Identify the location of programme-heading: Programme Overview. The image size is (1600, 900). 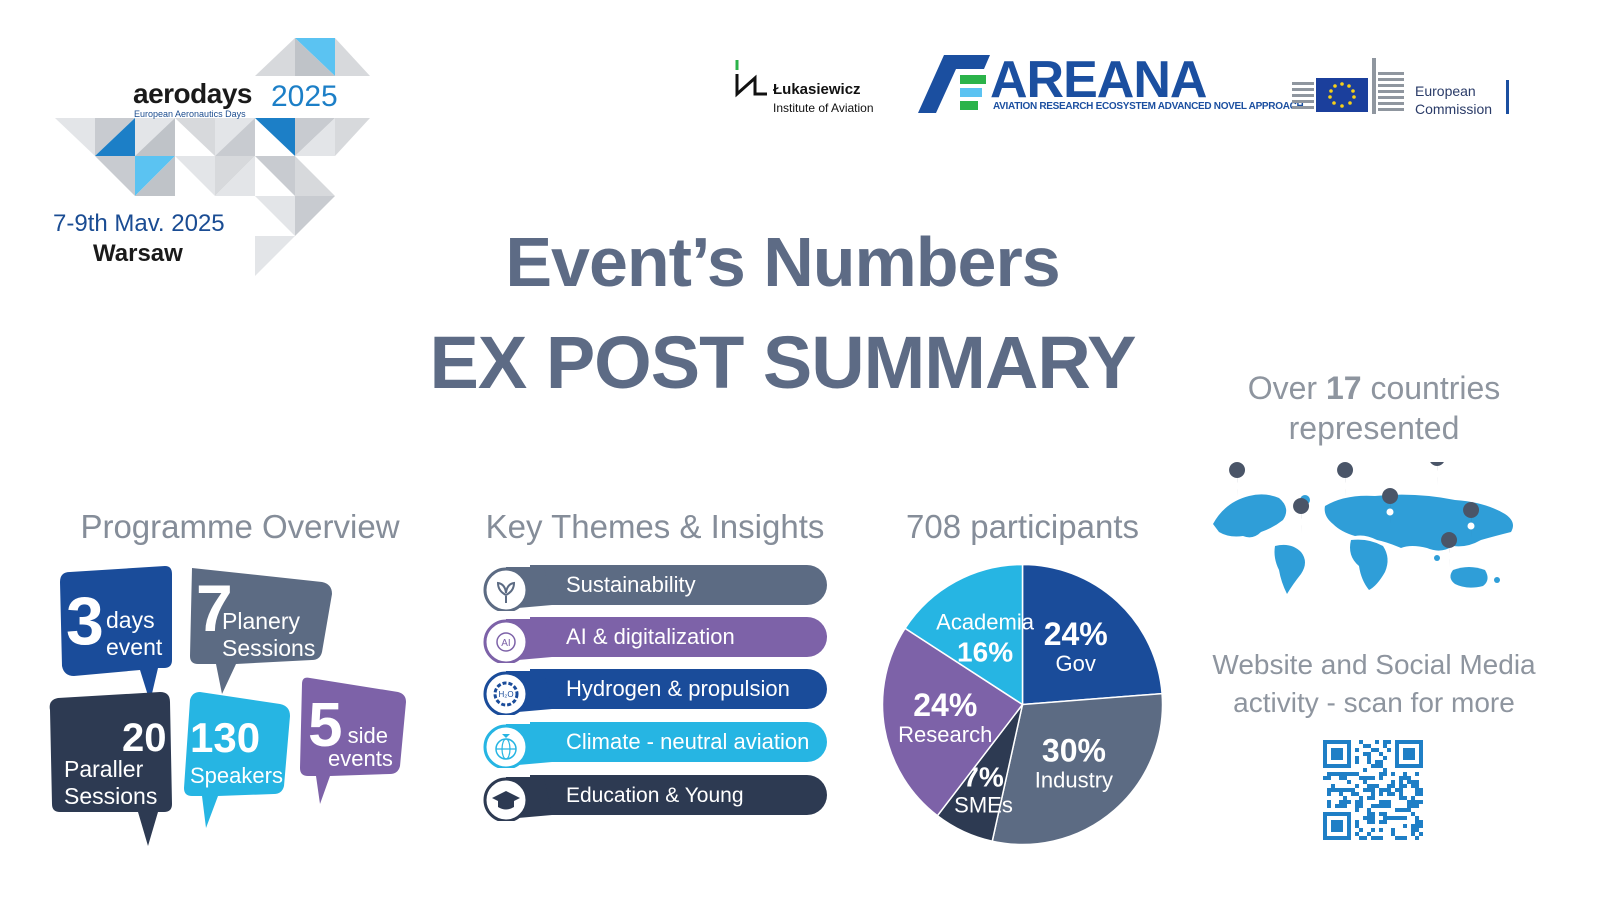
(240, 526).